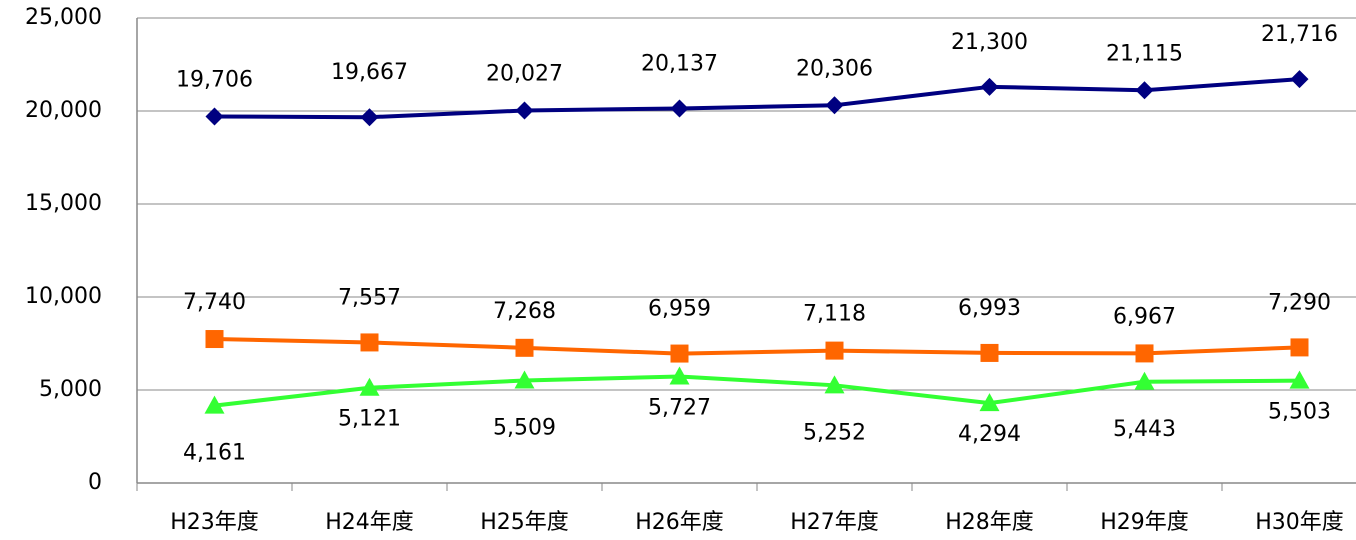 This screenshot has width=1356, height=540. Describe the element at coordinates (214, 79) in the screenshot. I see `data-label: 19,706` at that location.